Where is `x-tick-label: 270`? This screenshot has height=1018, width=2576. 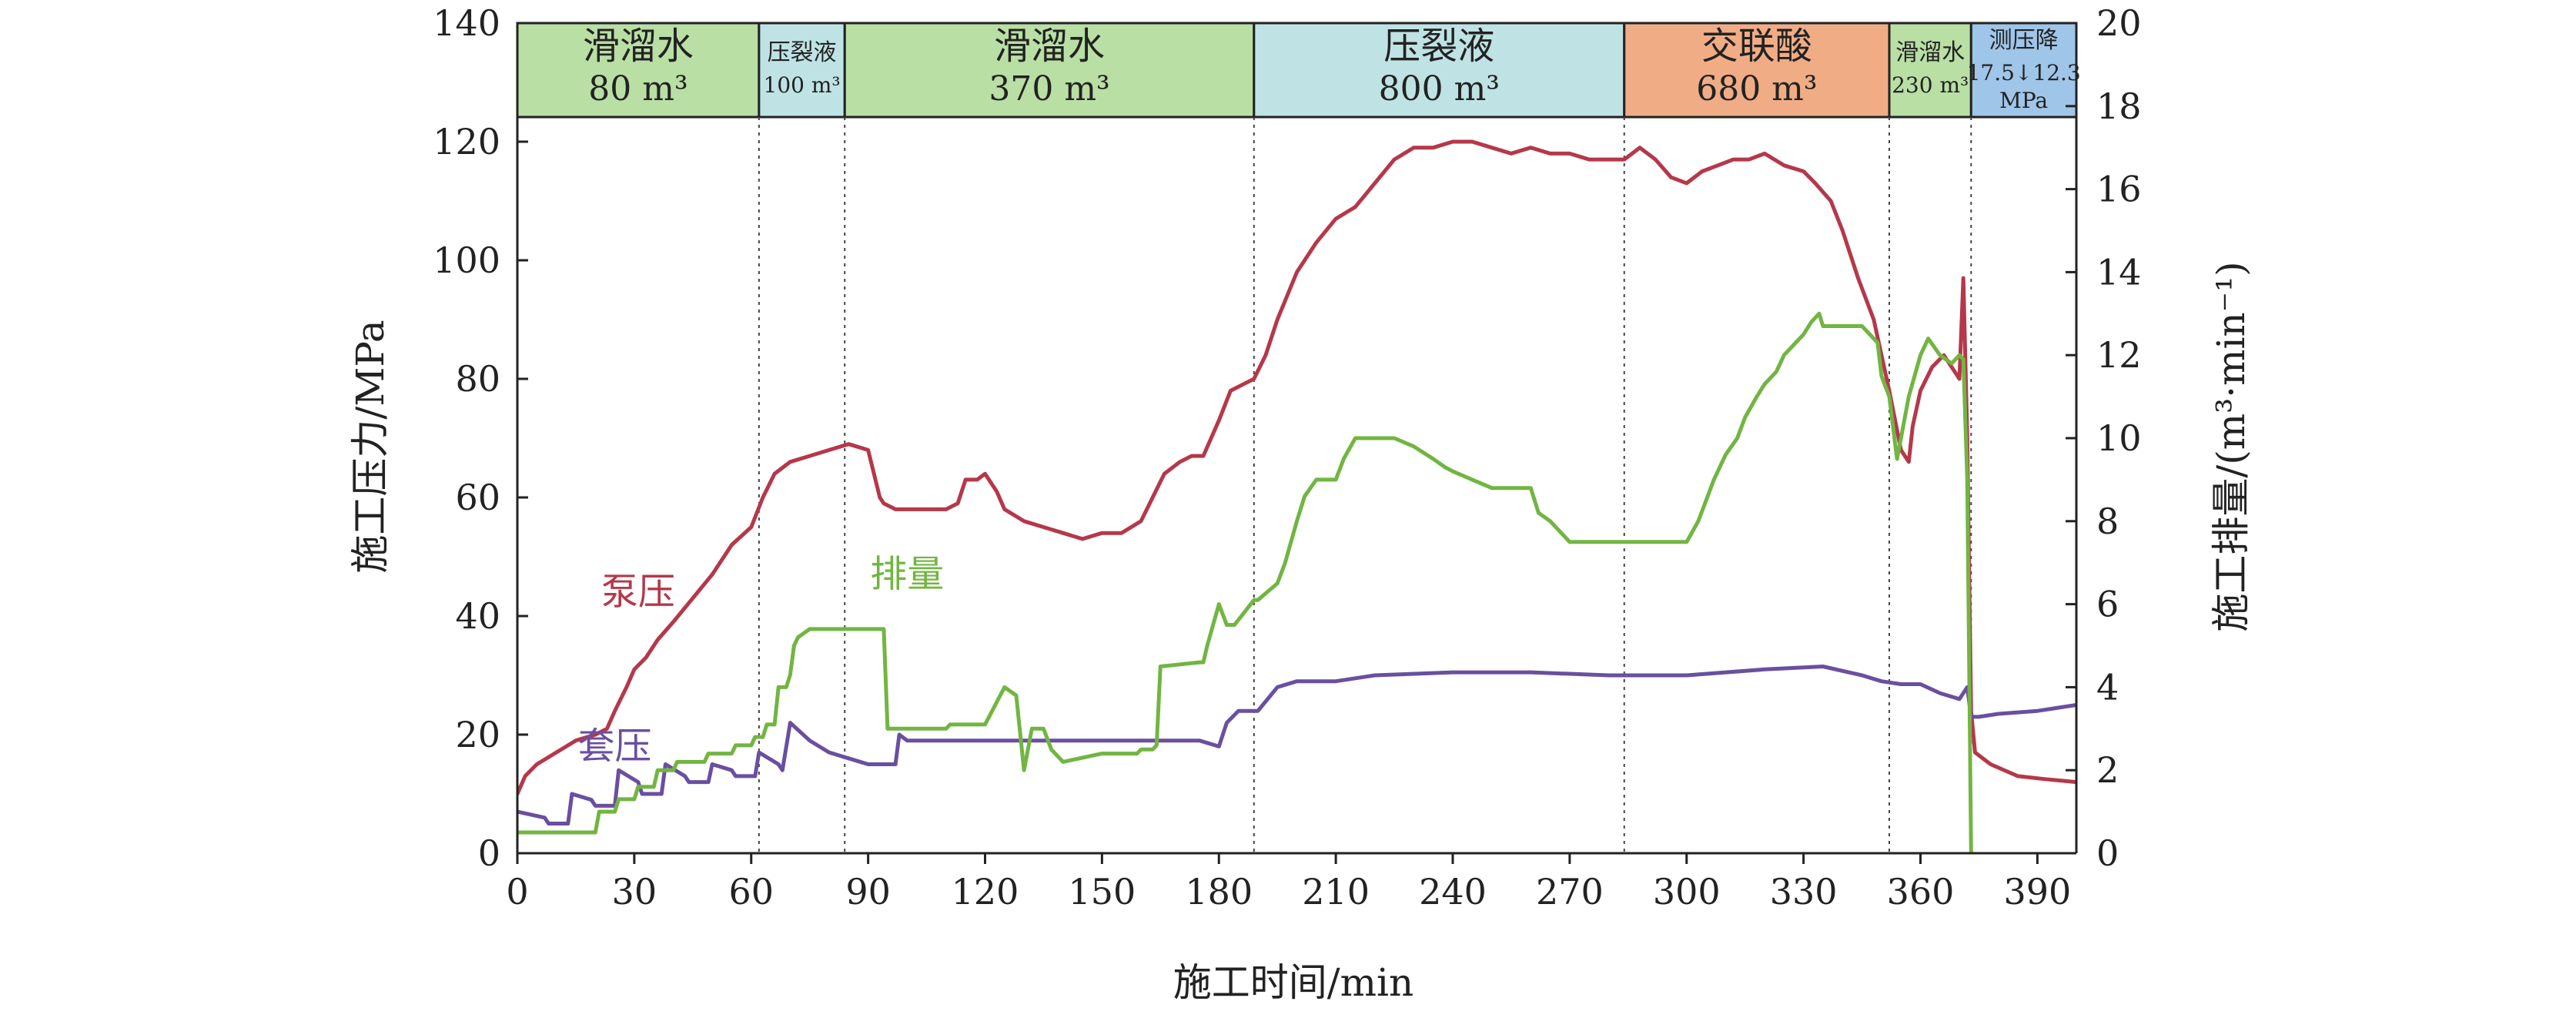
x-tick-label: 270 is located at coordinates (1570, 892).